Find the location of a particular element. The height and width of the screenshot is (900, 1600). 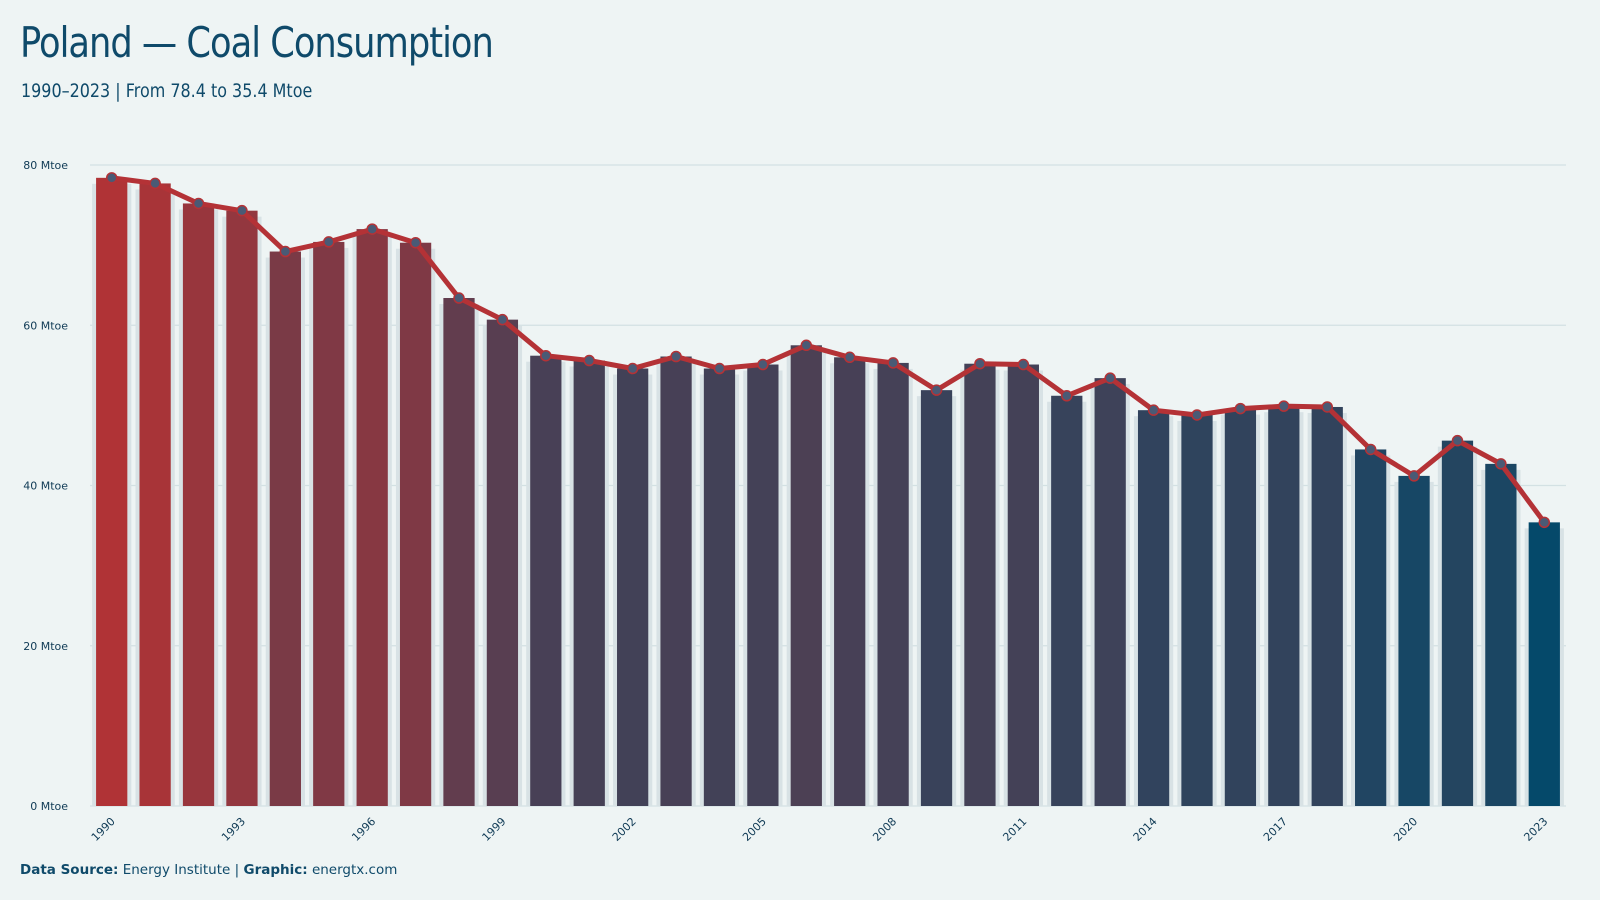

x-tick-label: 2023 is located at coordinates (1535, 829).